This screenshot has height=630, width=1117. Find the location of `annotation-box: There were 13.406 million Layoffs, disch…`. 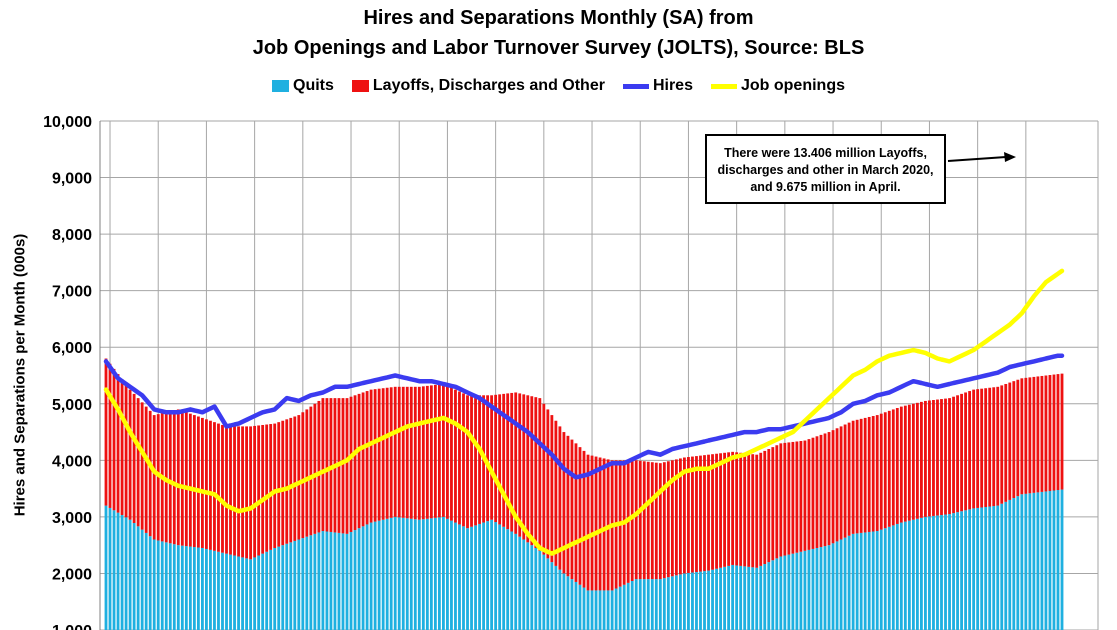

annotation-box: There were 13.406 million Layoffs, disch… is located at coordinates (825, 169).